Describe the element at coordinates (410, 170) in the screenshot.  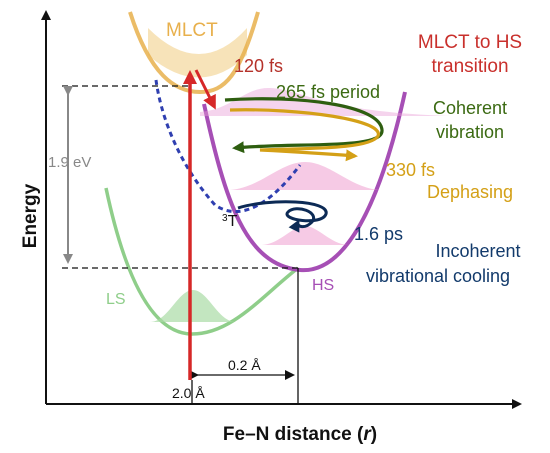
I see `time-330fs: 330 fs` at that location.